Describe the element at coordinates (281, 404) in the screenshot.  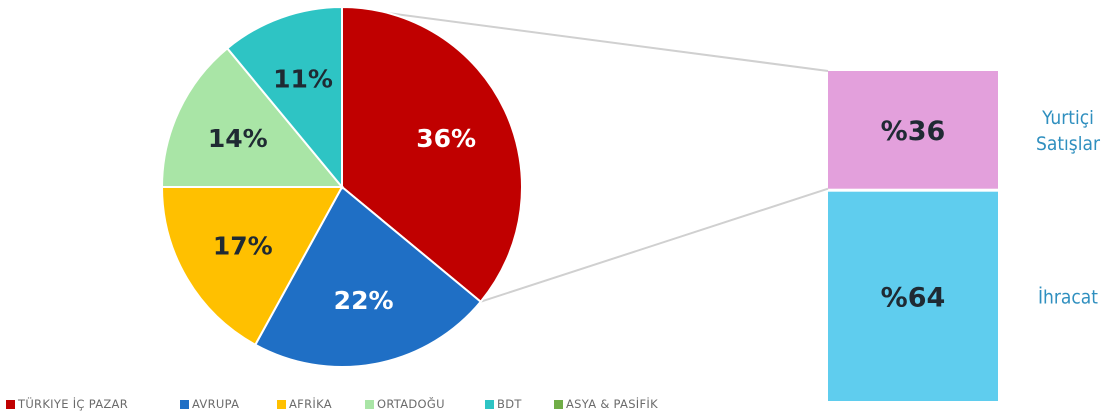
I see `legend-swatch-afrika` at that location.